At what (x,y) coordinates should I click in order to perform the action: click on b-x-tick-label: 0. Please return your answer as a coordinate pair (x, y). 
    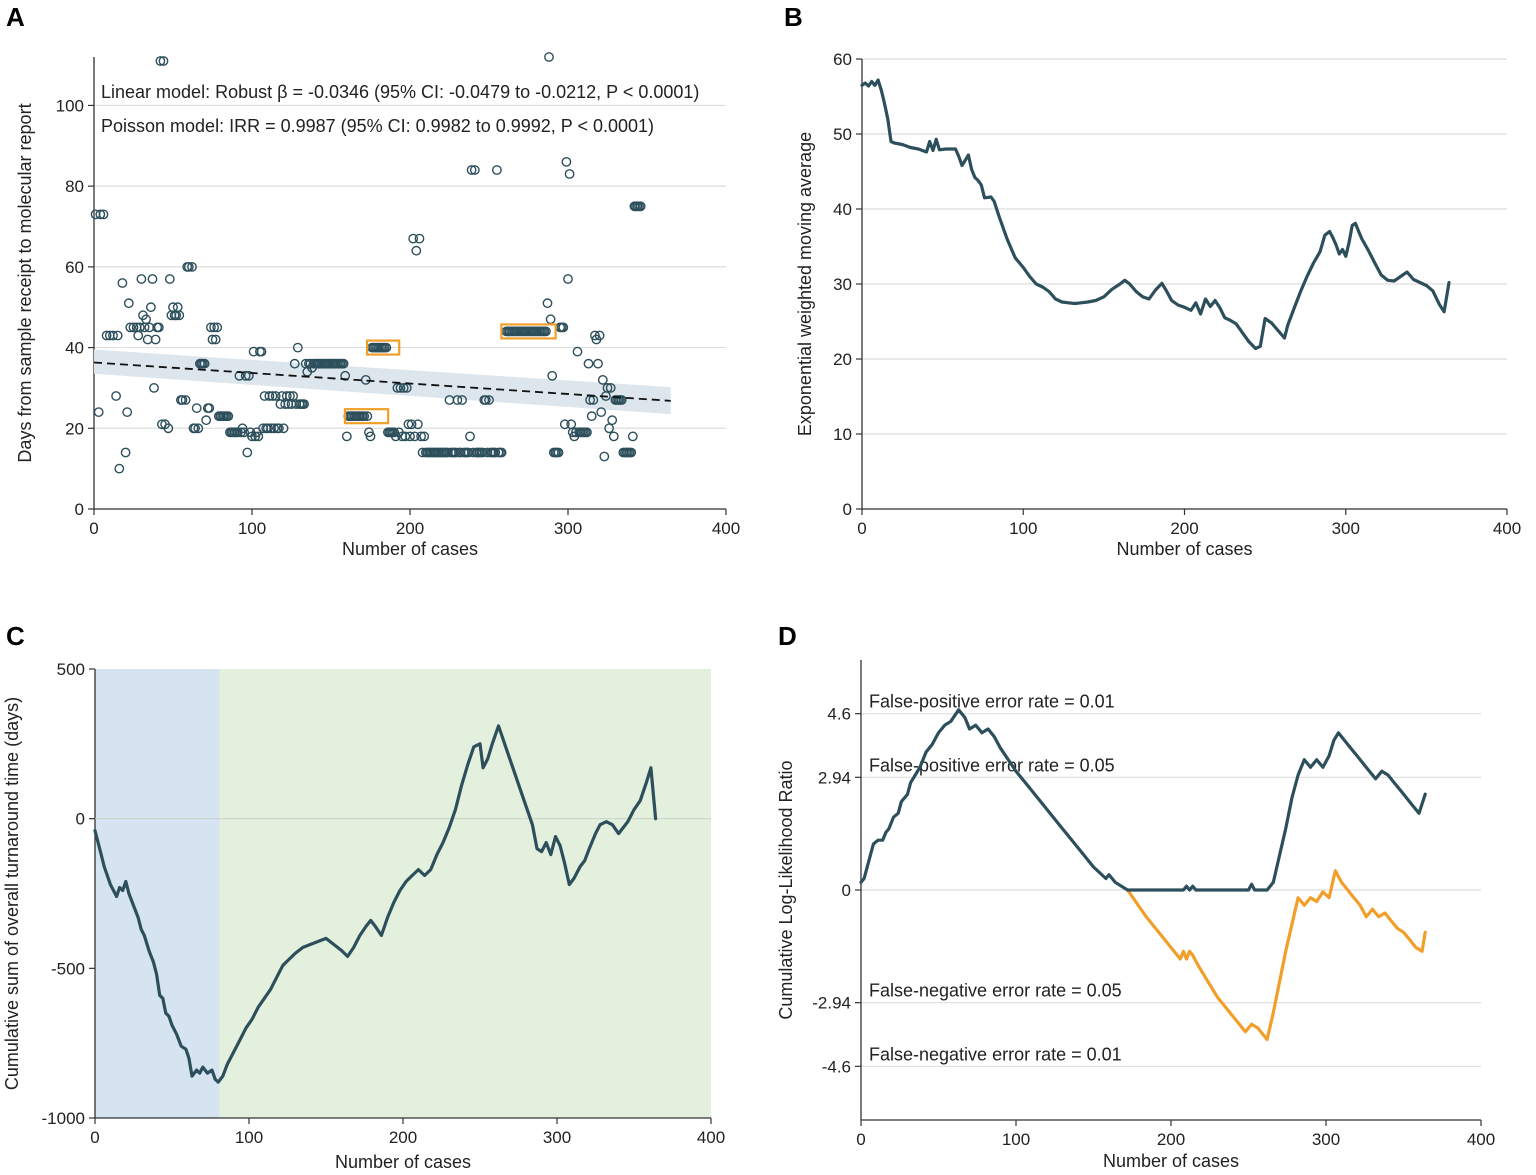
    Looking at the image, I should click on (861, 528).